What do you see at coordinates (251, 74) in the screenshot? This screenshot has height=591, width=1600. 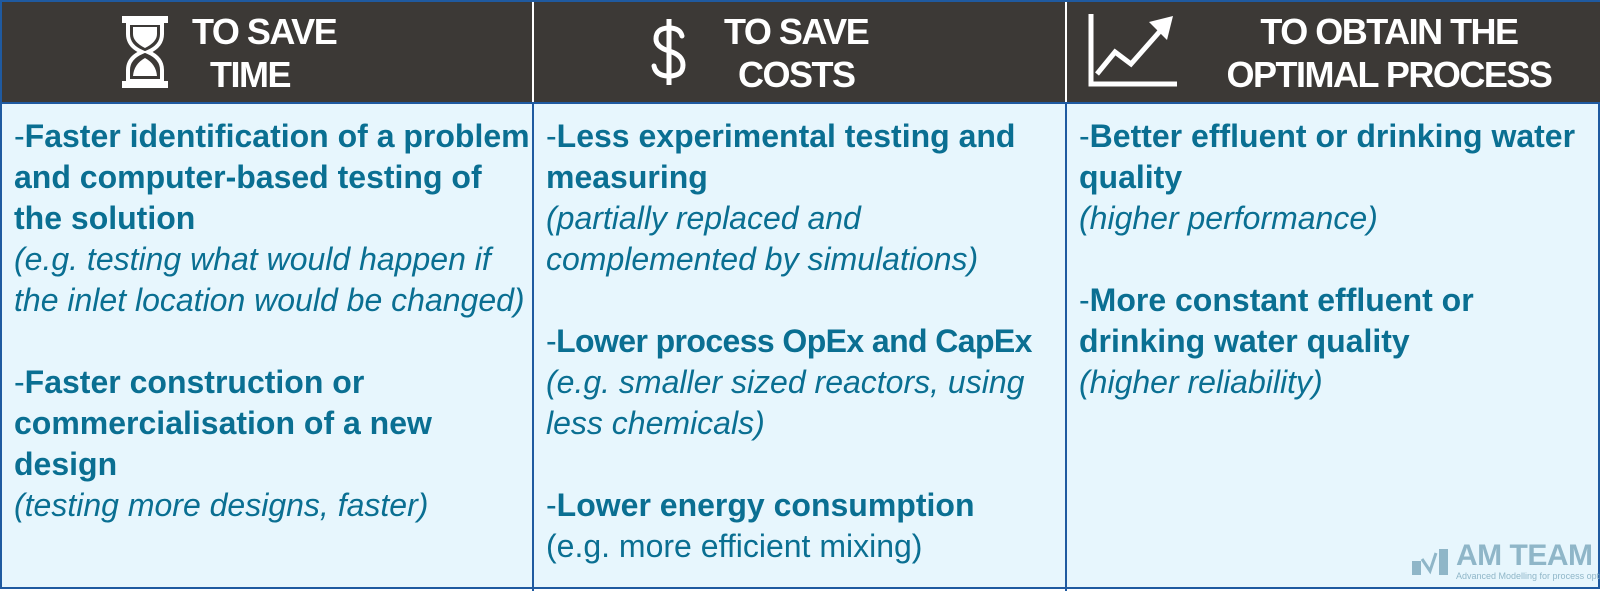 I see `header-line-2: TIME` at bounding box center [251, 74].